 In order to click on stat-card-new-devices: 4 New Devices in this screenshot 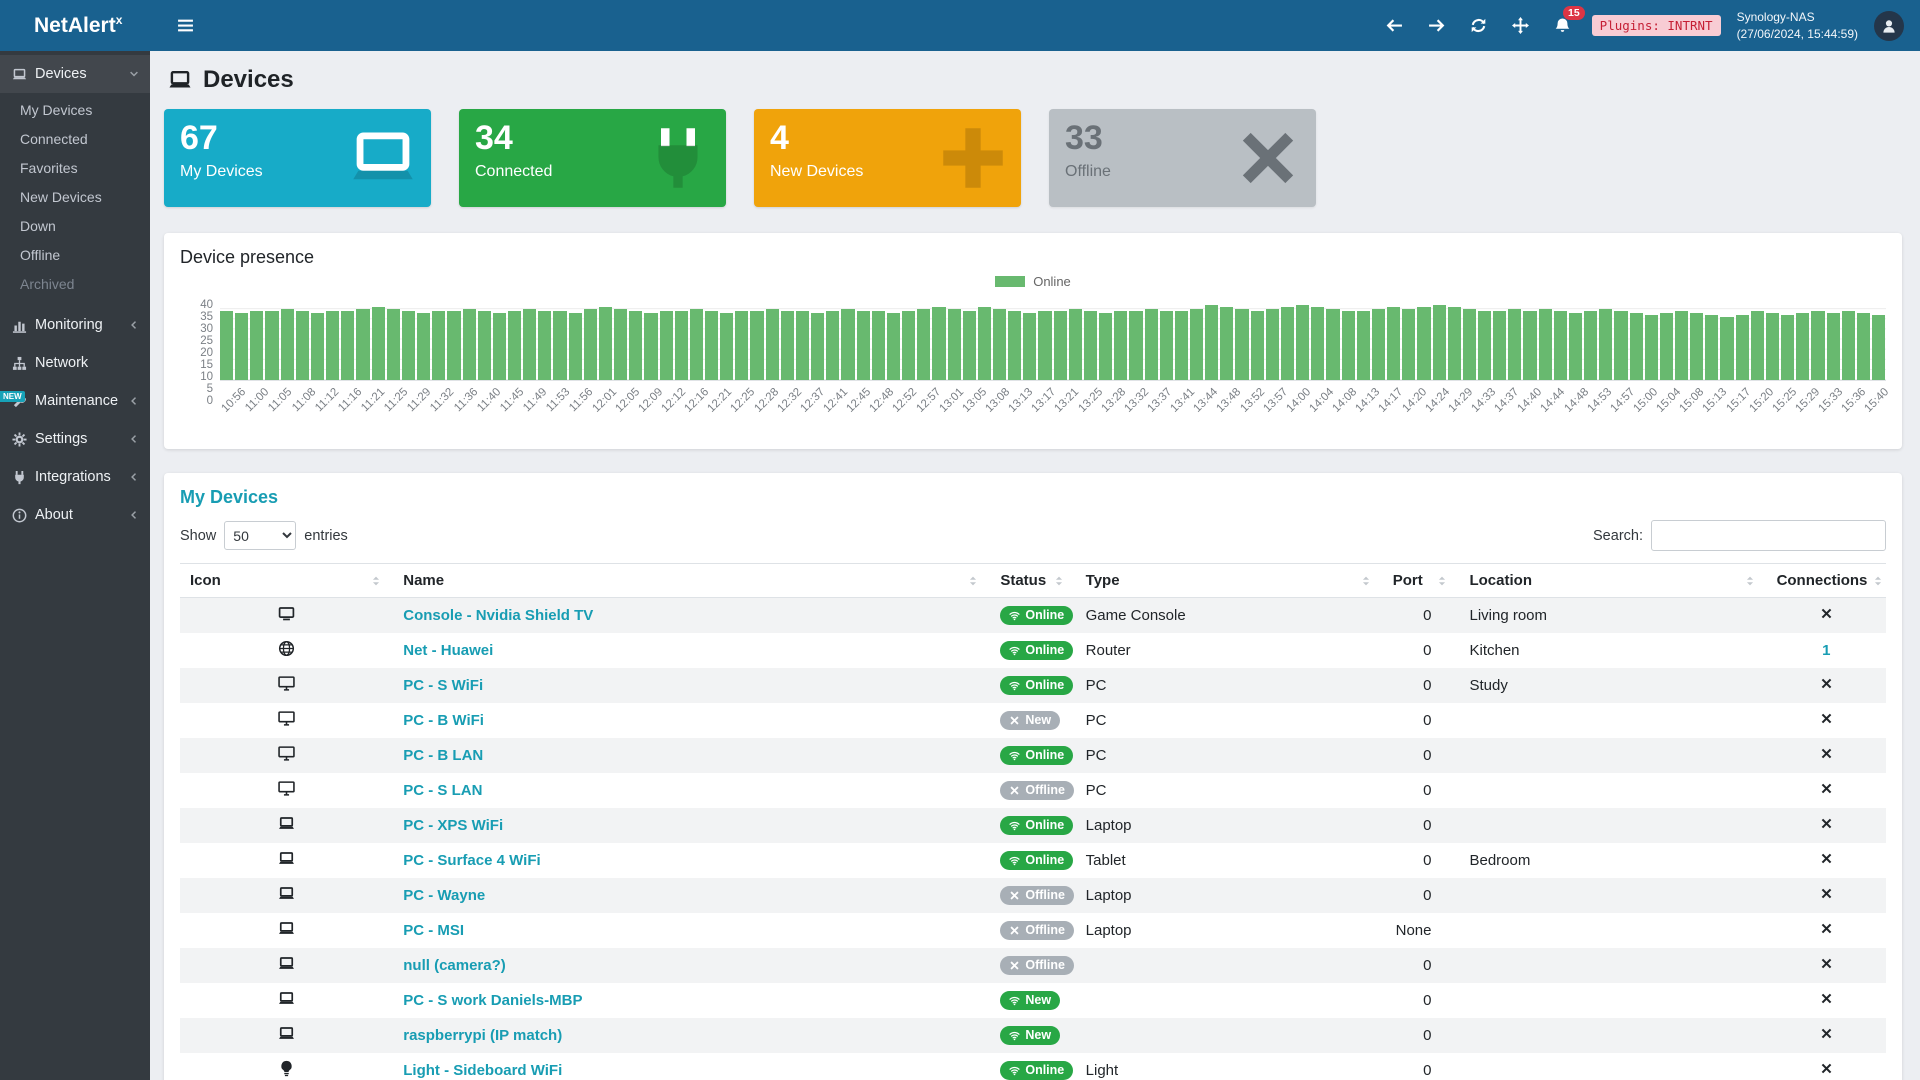, I will do `click(887, 158)`.